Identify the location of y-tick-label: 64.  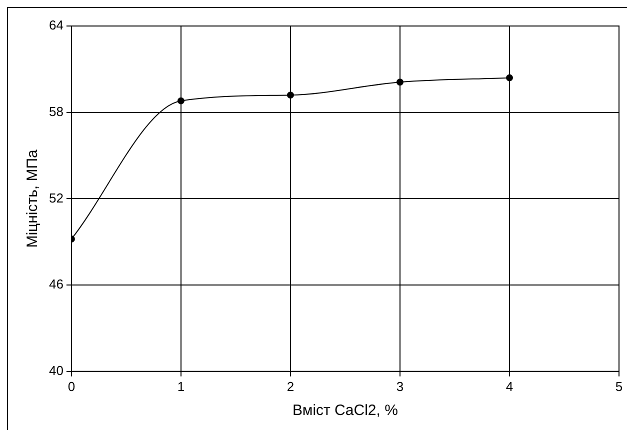
(56, 25).